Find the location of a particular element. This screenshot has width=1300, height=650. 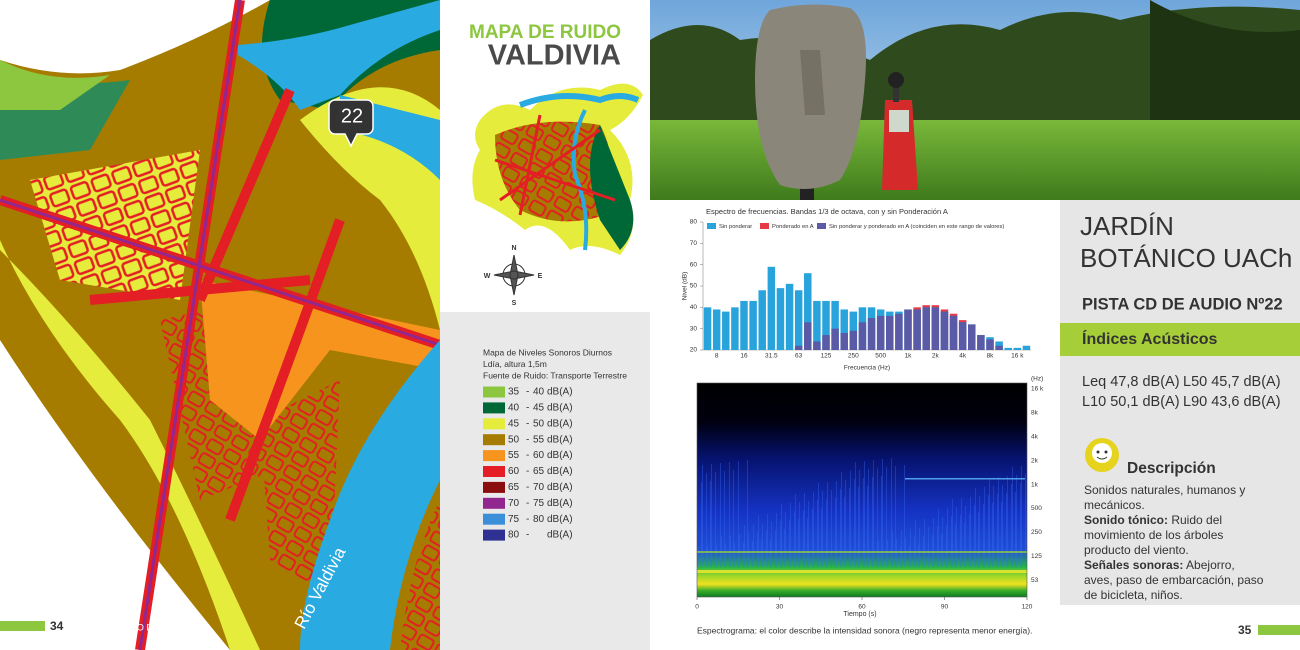

legend-to: 50 is located at coordinates (539, 423).